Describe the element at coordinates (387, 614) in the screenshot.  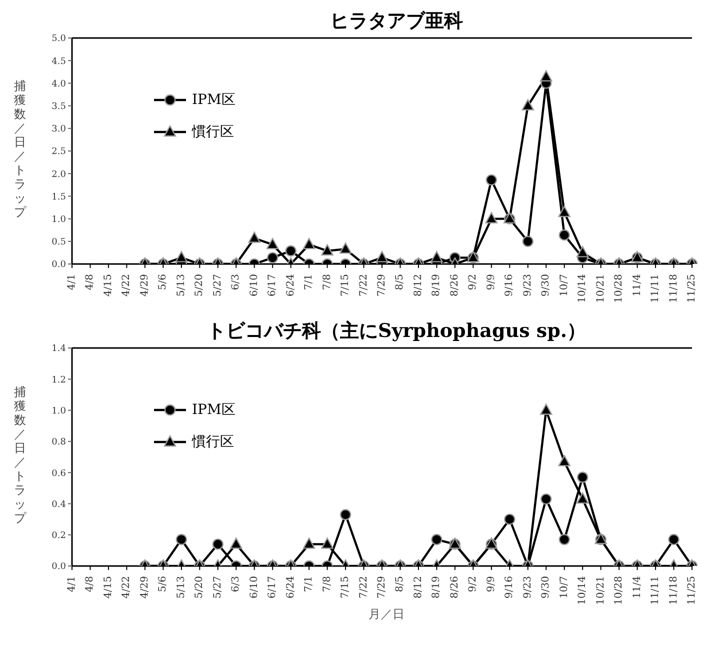
I see `x-axis-title: 月／日` at that location.